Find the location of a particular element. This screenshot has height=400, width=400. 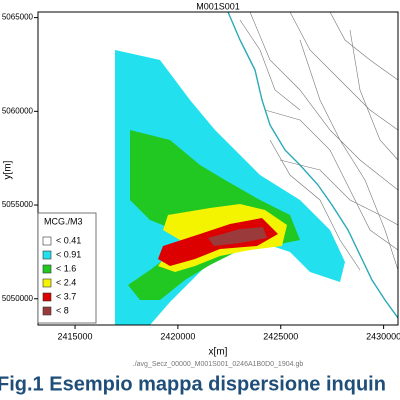

chart-title: M001S001 is located at coordinates (218, 6).